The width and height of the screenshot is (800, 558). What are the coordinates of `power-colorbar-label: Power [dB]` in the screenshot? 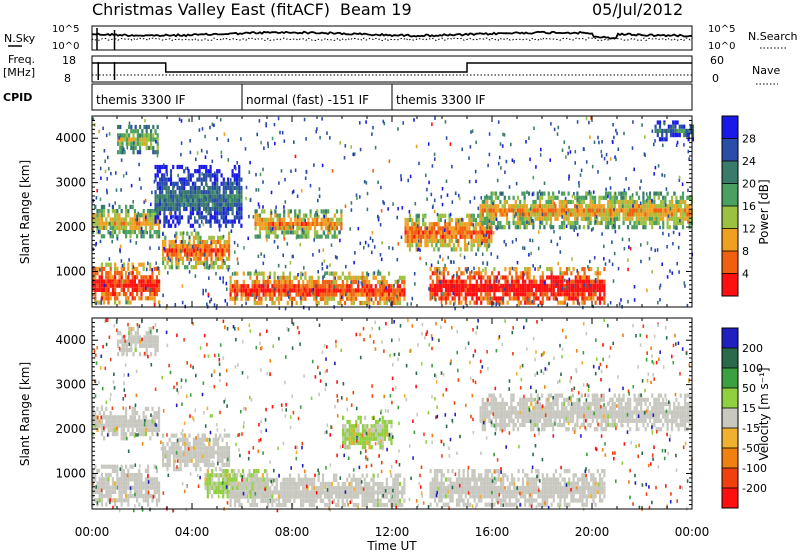 It's located at (764, 211).